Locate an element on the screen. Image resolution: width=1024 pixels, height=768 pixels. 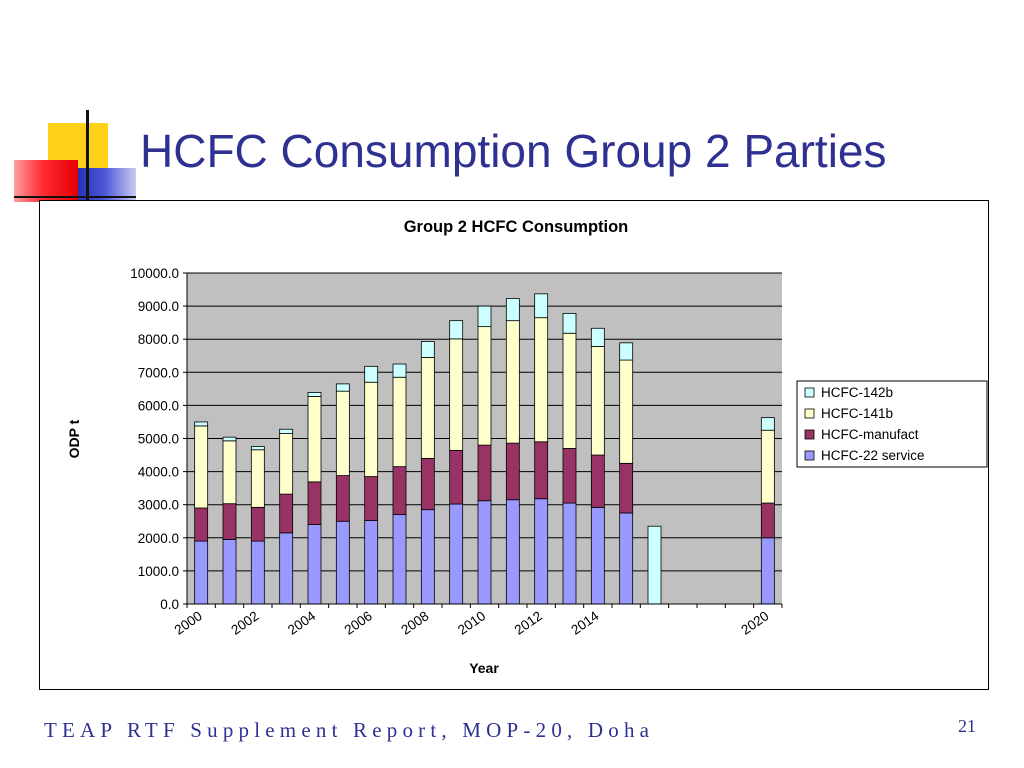
decor-red-square is located at coordinates (46, 181).